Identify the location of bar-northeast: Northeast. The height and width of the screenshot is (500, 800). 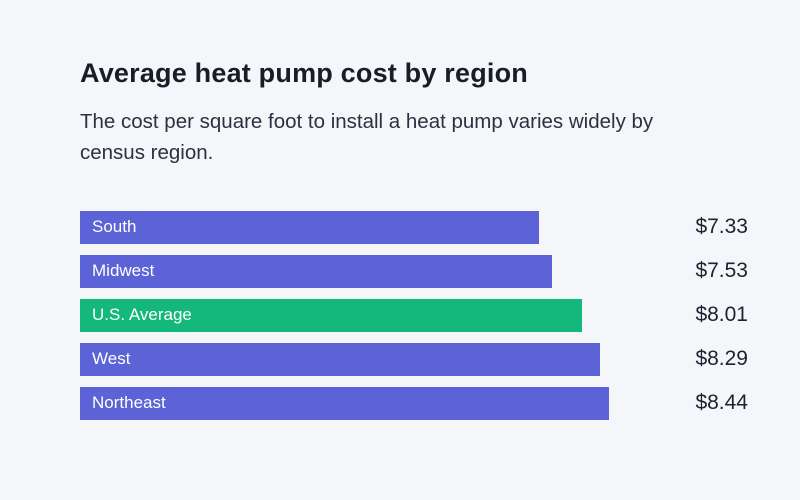
(344, 403).